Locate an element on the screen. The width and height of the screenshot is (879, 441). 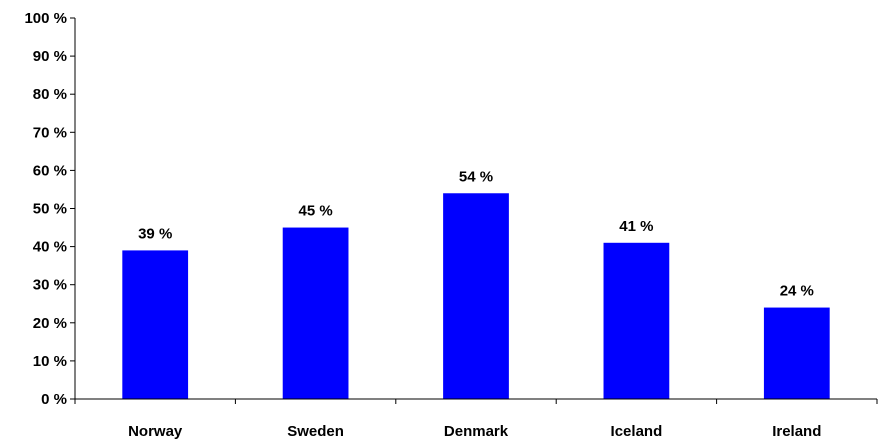
category-label-sweden: Sweden is located at coordinates (315, 431).